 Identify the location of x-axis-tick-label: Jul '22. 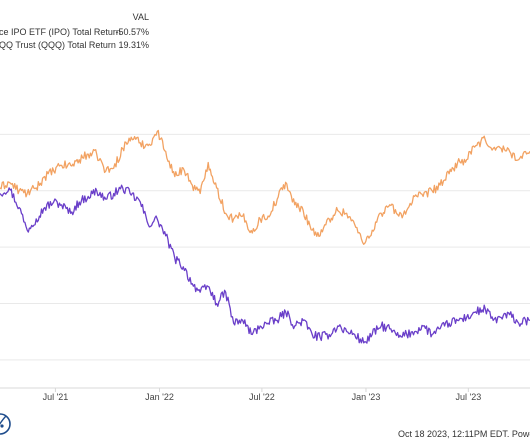
(262, 397).